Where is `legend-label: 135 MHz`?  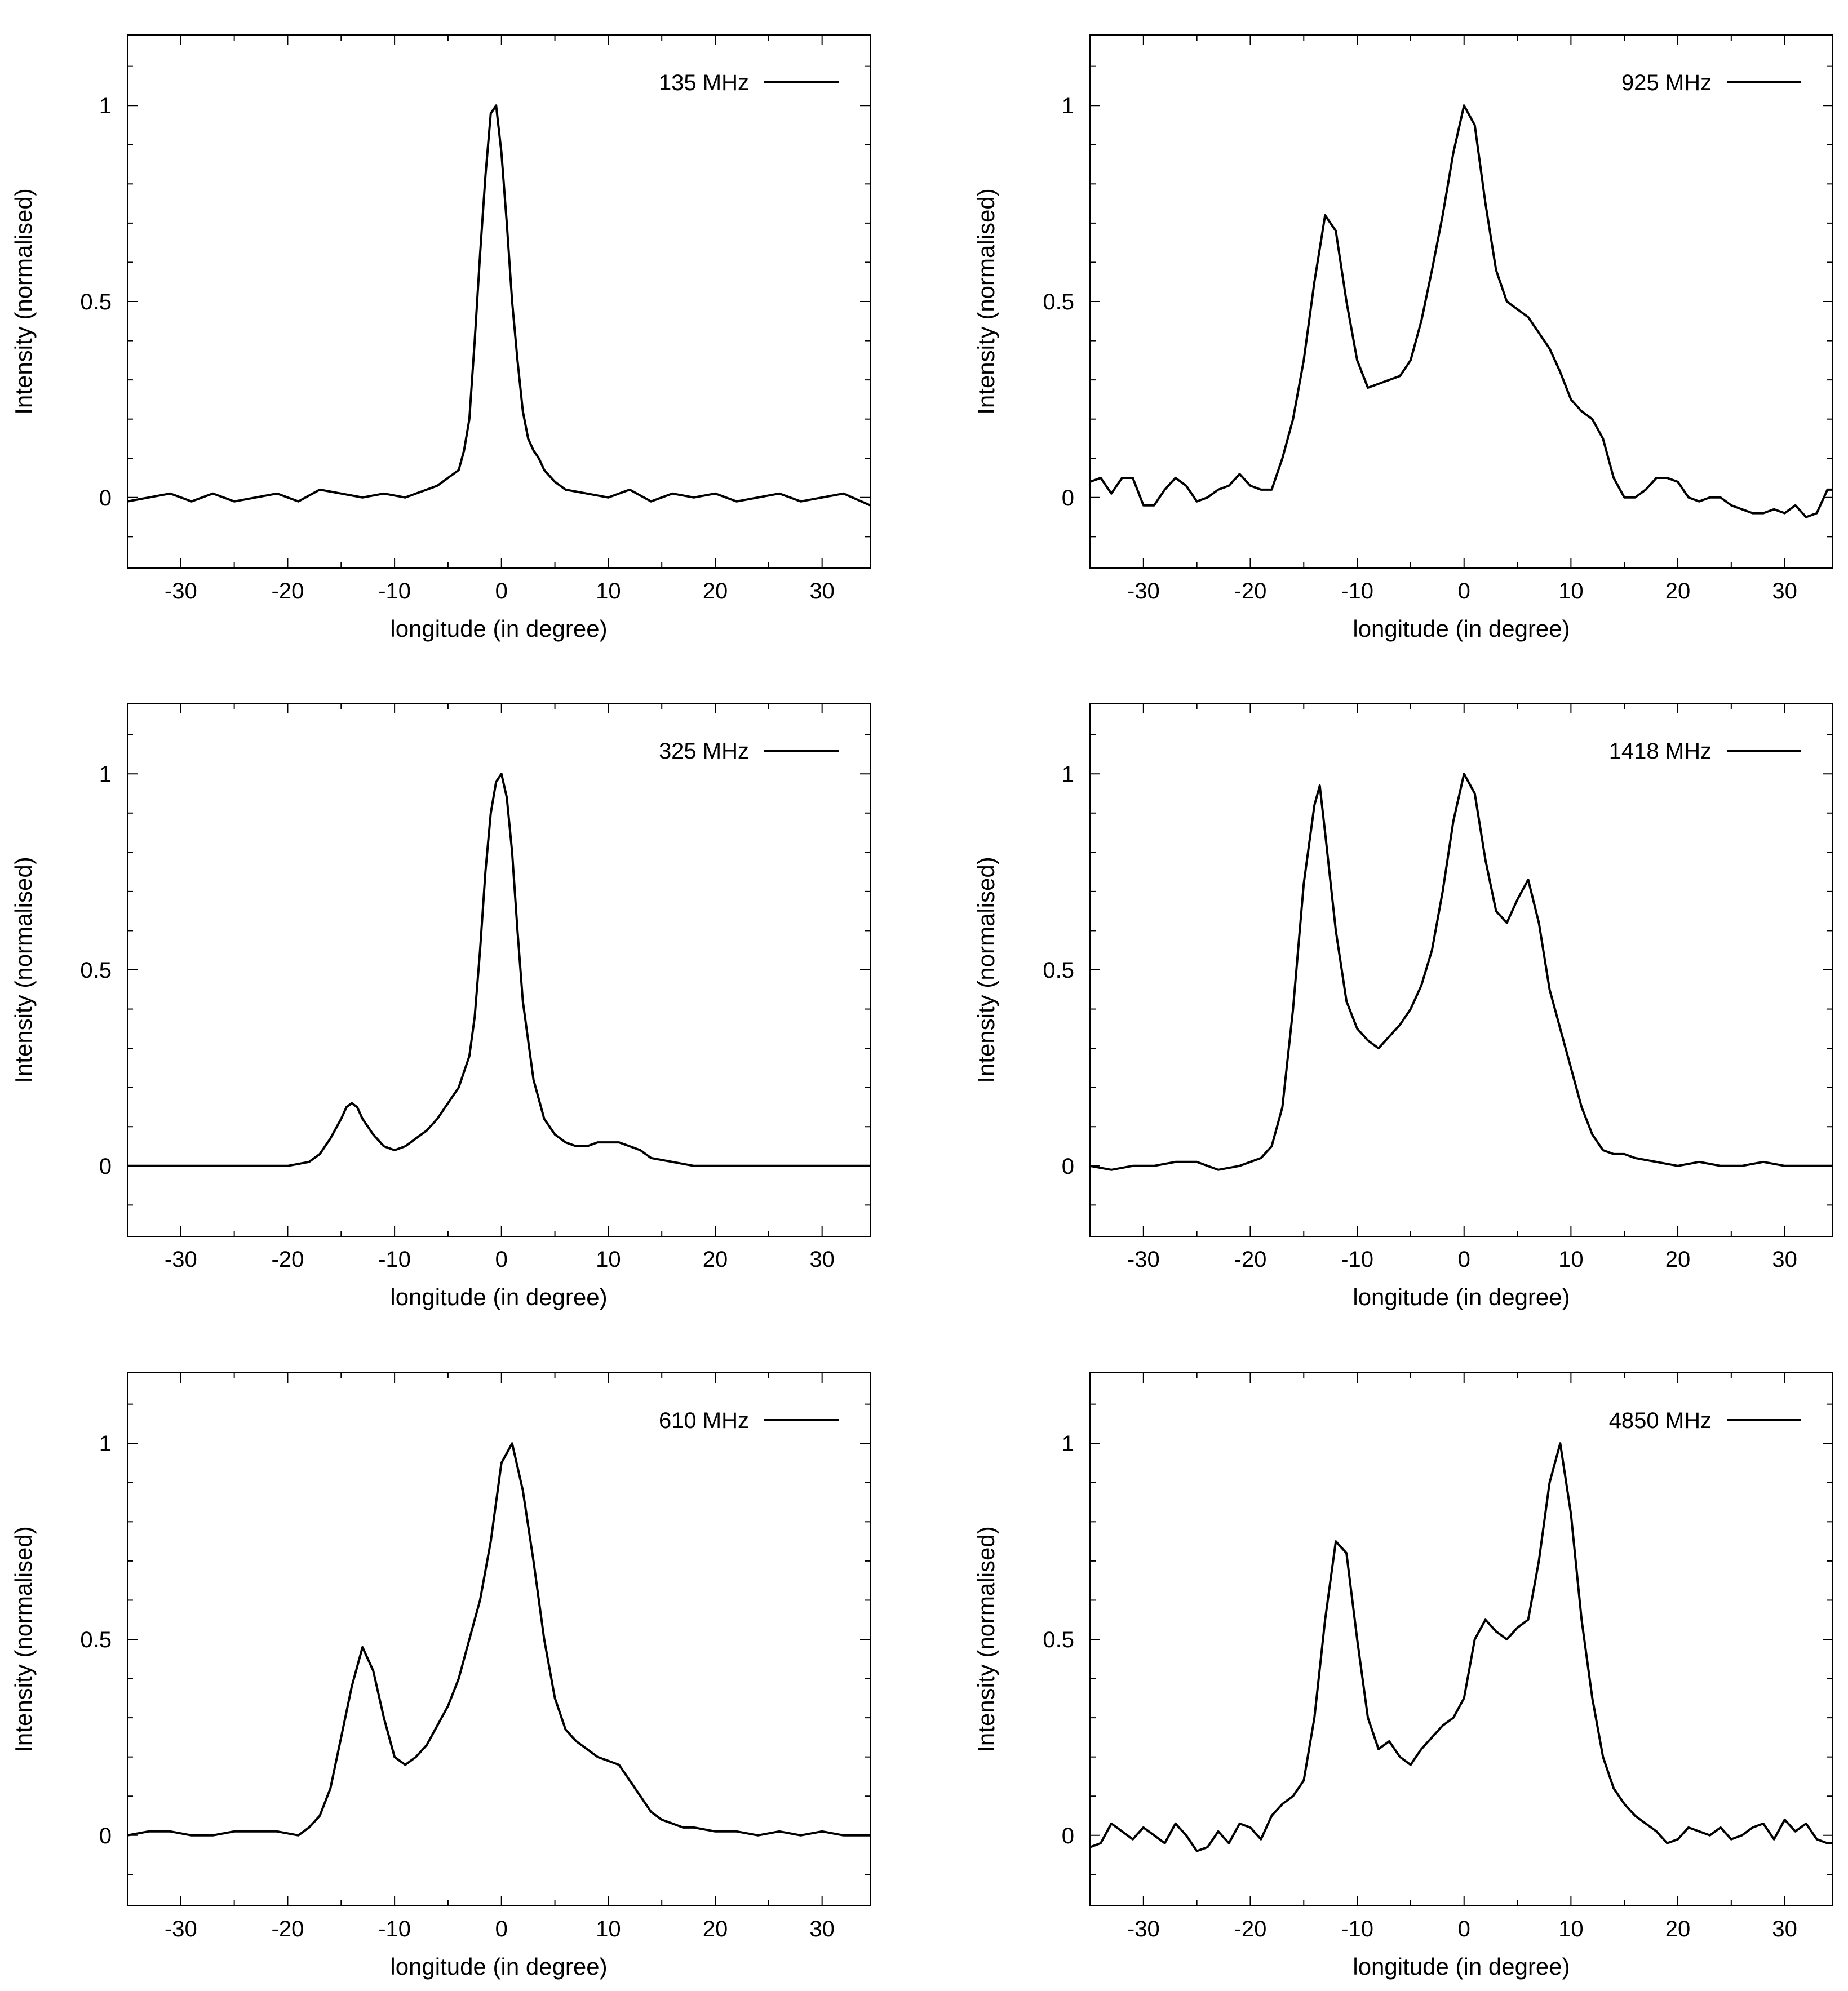
legend-label: 135 MHz is located at coordinates (704, 82).